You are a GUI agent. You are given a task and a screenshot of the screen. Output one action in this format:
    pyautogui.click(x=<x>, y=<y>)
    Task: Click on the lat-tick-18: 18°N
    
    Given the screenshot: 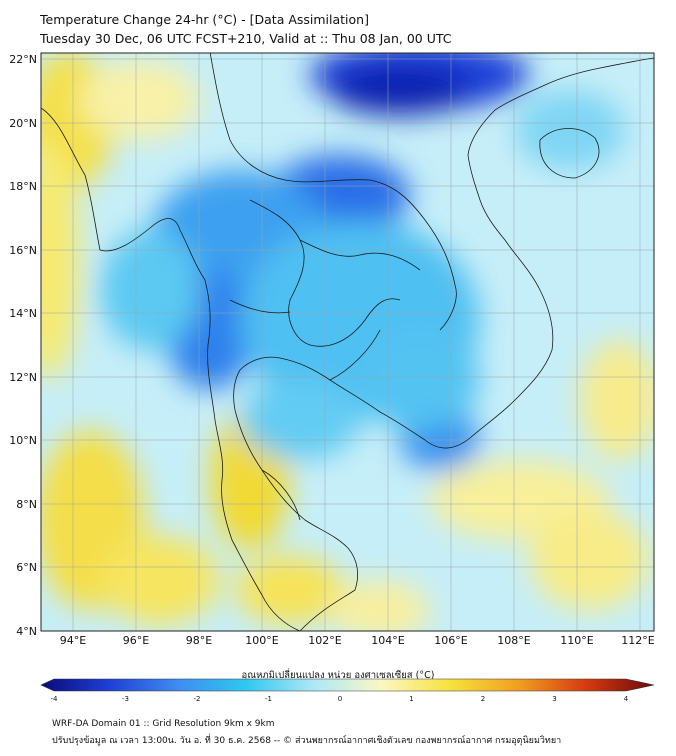 What is the action you would take?
    pyautogui.click(x=23, y=186)
    